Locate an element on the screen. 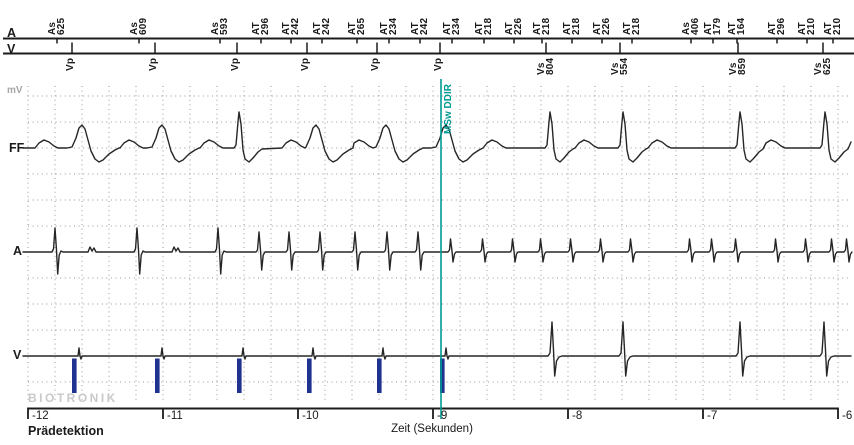 The width and height of the screenshot is (854, 445). x-axis-tick-label: -8 is located at coordinates (577, 416).